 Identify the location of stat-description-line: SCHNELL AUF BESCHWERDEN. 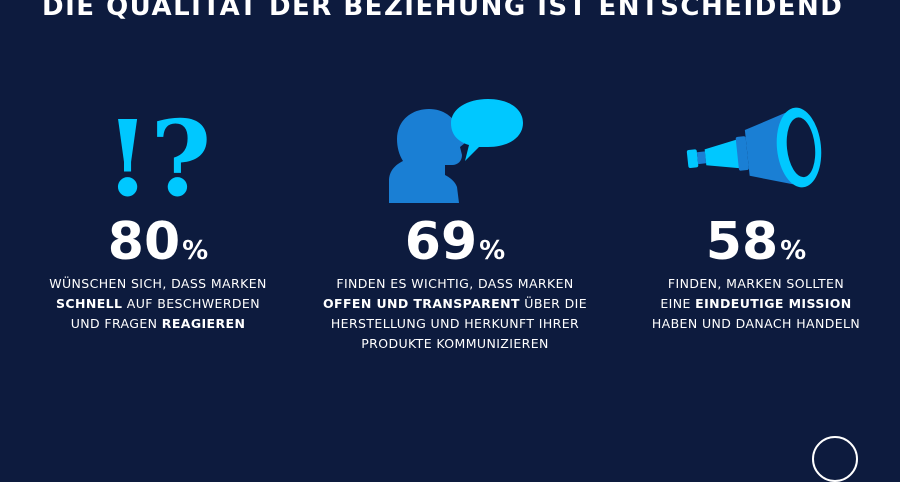
(158, 303).